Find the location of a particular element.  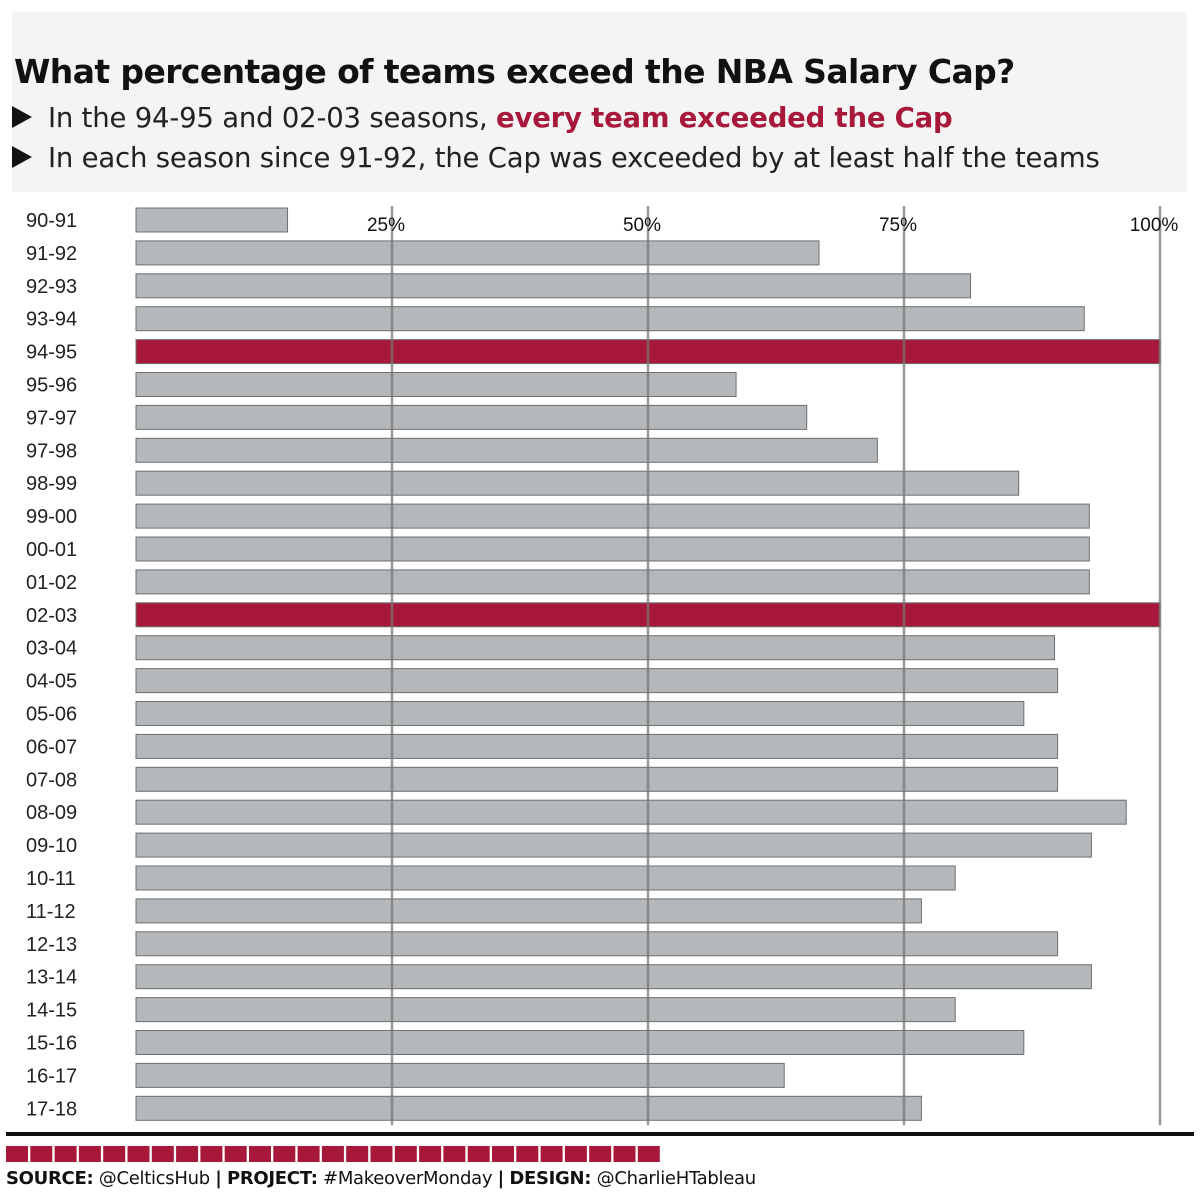

category-label-12-13: 12-13 is located at coordinates (51, 945).